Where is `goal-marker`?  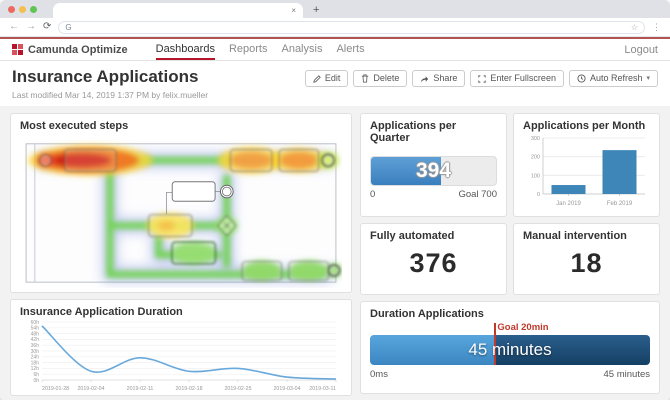 goal-marker is located at coordinates (495, 343).